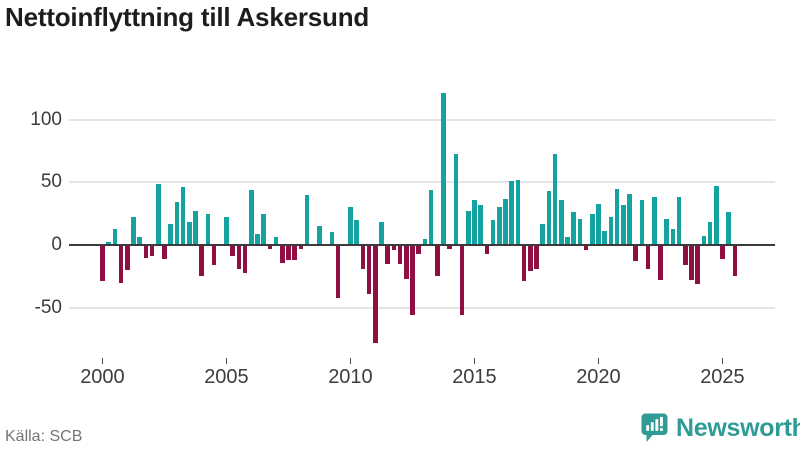 Image resolution: width=800 pixels, height=450 pixels. Describe the element at coordinates (56, 244) in the screenshot. I see `y-axis-tick-label: 0` at that location.